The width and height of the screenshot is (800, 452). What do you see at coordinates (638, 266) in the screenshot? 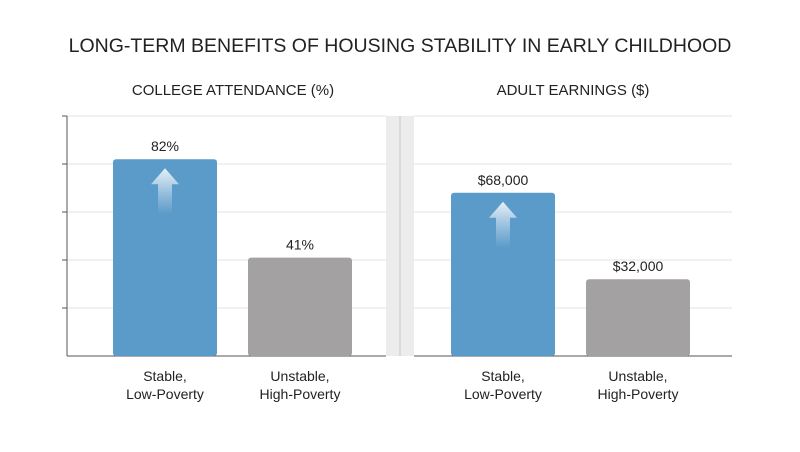
I see `data-label: $32,000` at bounding box center [638, 266].